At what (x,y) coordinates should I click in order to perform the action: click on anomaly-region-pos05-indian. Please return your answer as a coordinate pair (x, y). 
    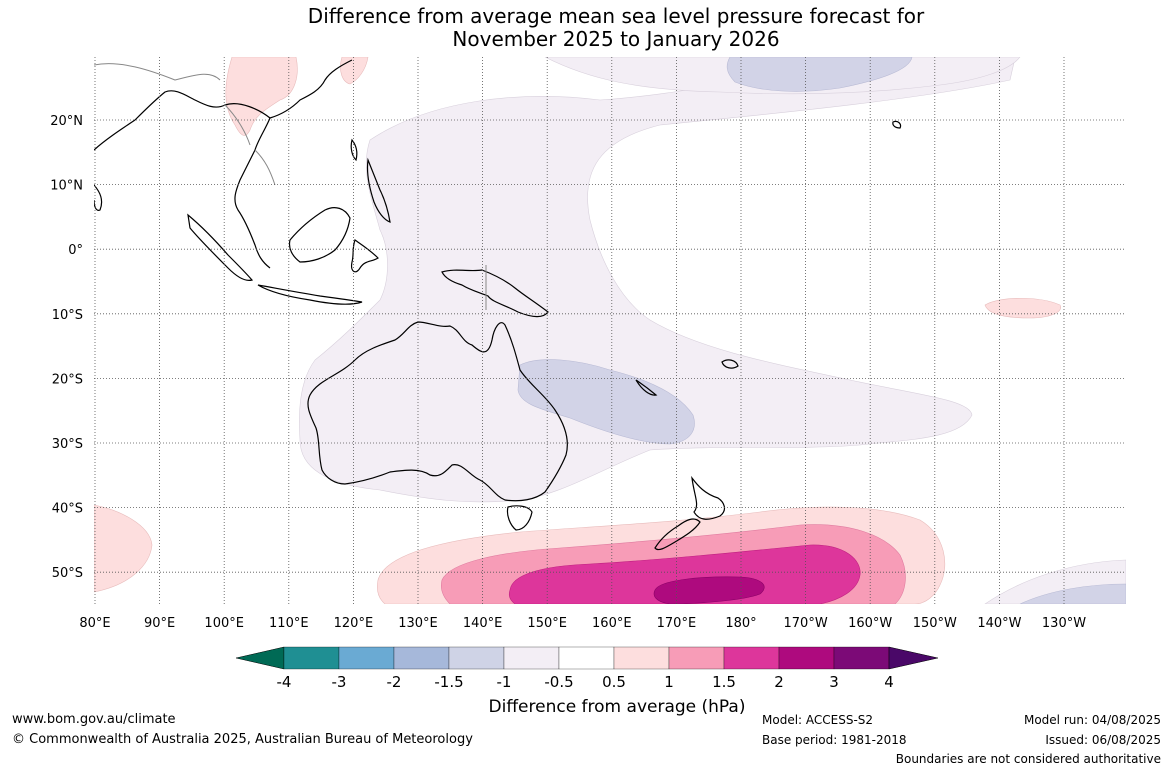
    Looking at the image, I should click on (123, 548).